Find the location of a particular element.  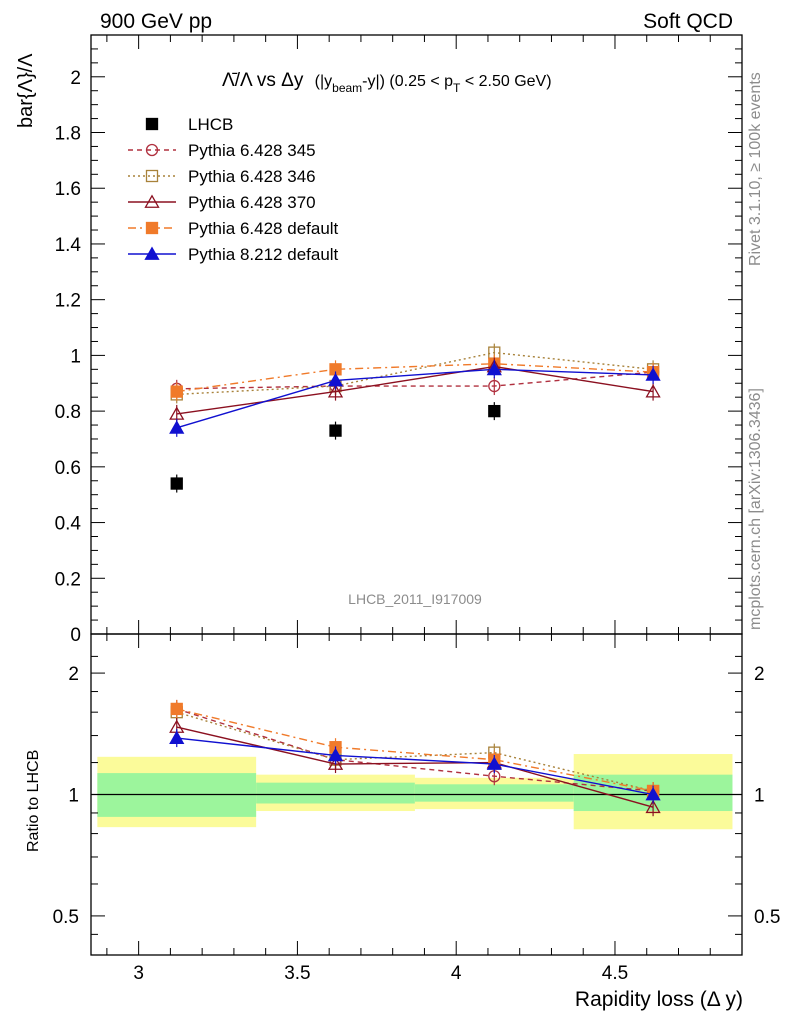

legend-label: Pythia 6.428 346 is located at coordinates (252, 176).